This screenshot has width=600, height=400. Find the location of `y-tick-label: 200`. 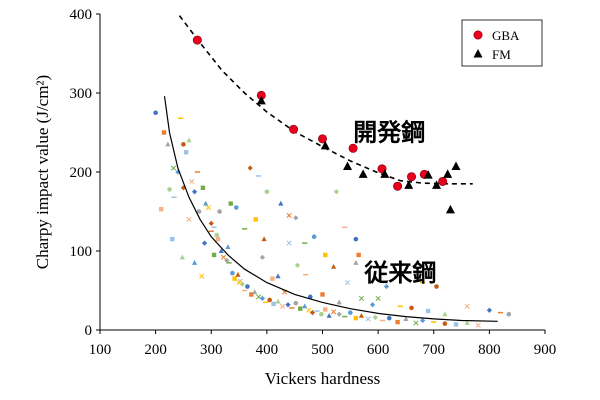

y-tick-label: 200 is located at coordinates (81, 173).